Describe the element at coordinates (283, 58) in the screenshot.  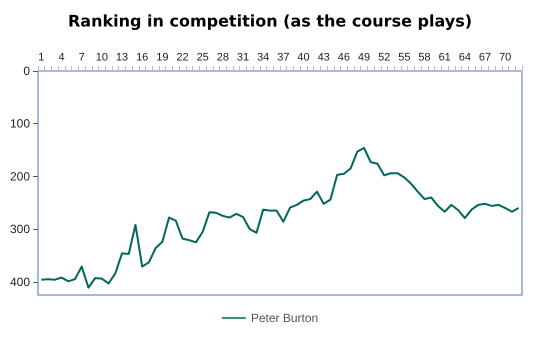
I see `x-tick-label: 37` at that location.